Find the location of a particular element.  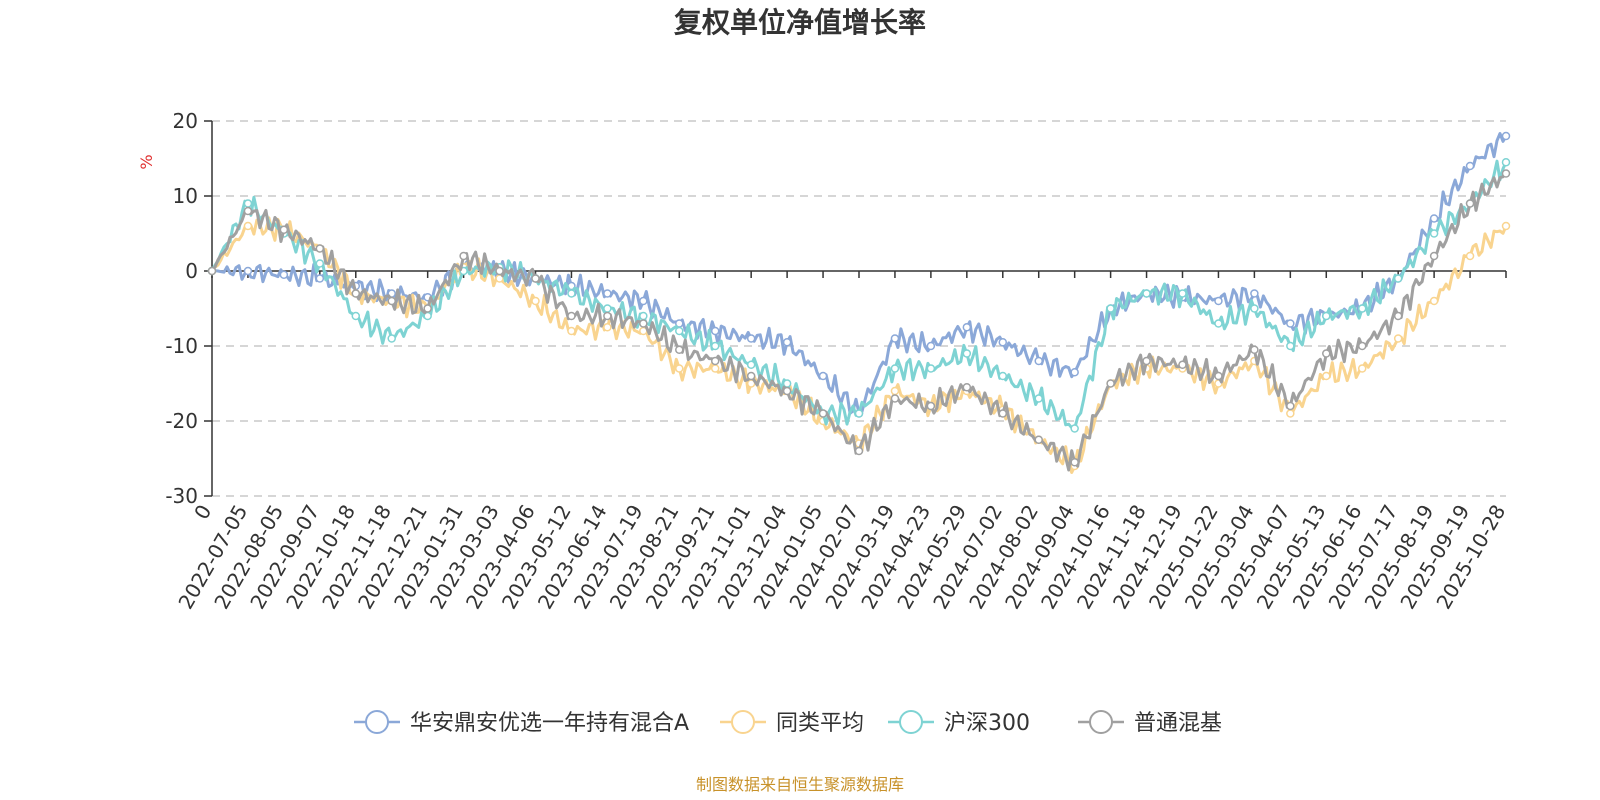

chart-title: 复权单位净值增长率 is located at coordinates (800, 22).